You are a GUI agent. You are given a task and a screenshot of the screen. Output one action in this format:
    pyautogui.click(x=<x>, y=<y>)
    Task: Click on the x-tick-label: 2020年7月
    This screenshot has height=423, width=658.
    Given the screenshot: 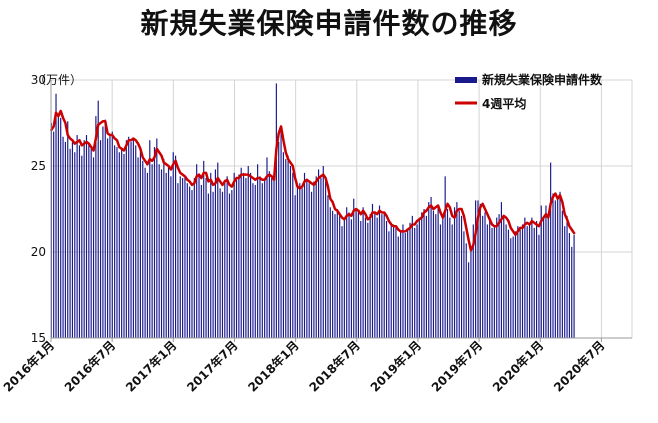 What is the action you would take?
    pyautogui.click(x=578, y=366)
    